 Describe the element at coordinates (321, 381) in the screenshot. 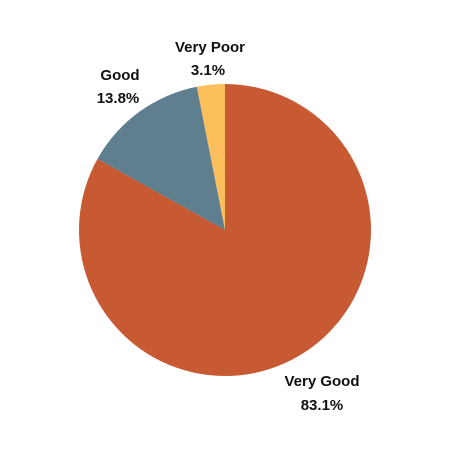

I see `slice-label-very-good: Very Good` at that location.